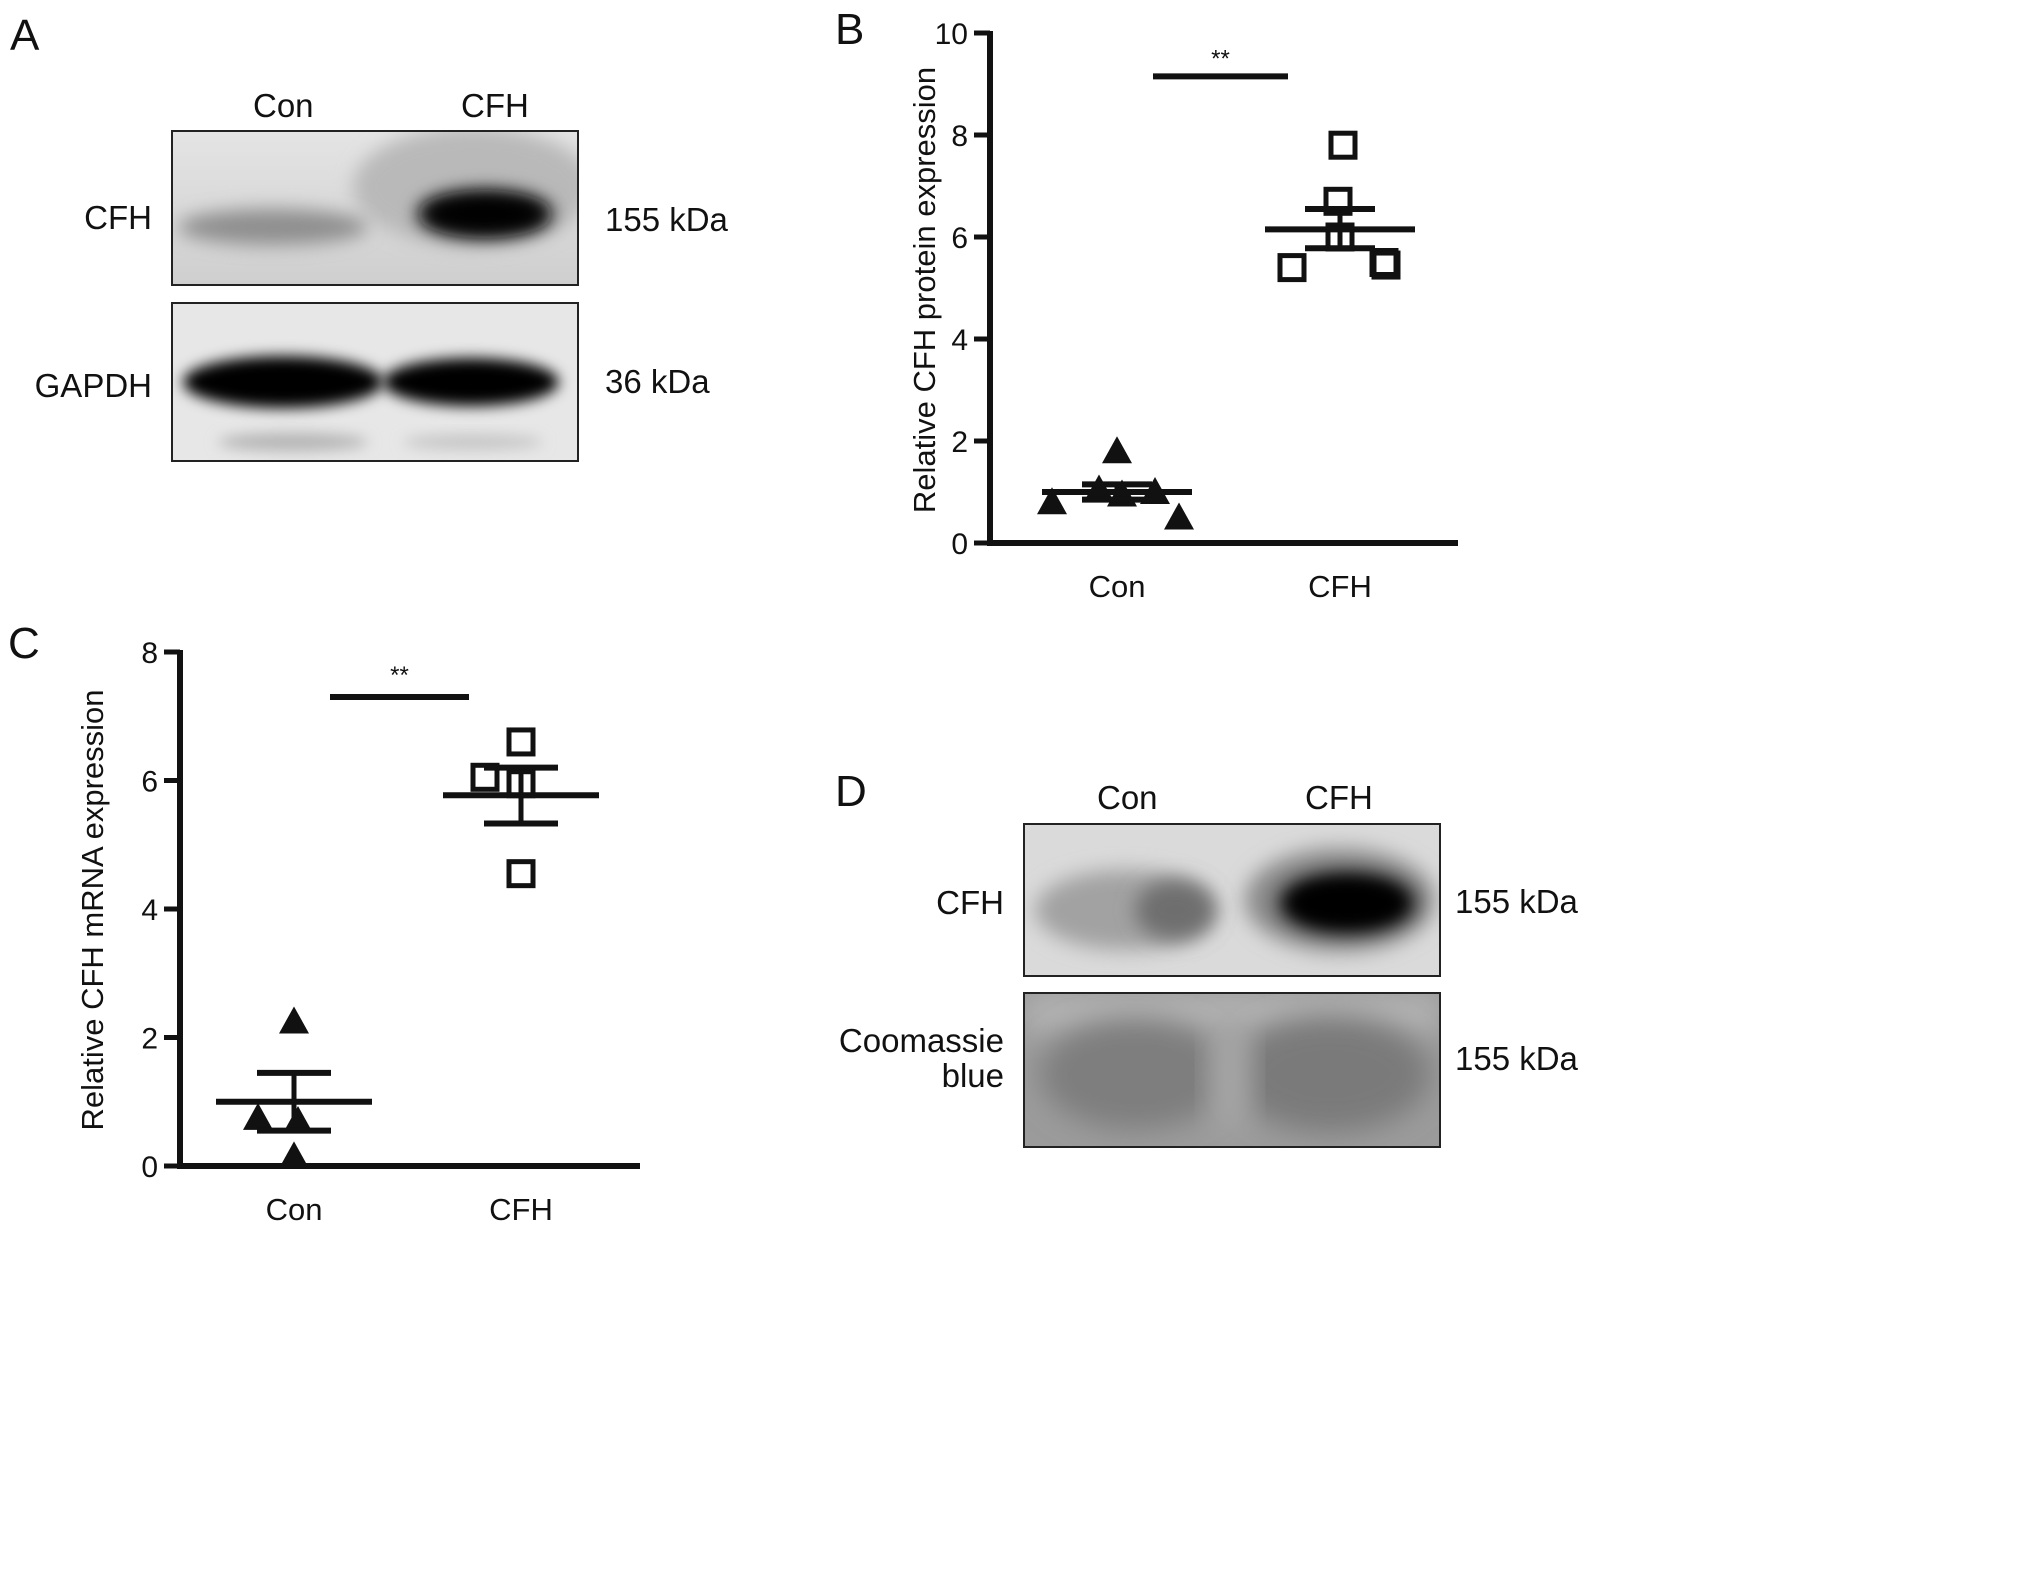  I want to click on lane-label-con-d: Con, so click(1127, 797).